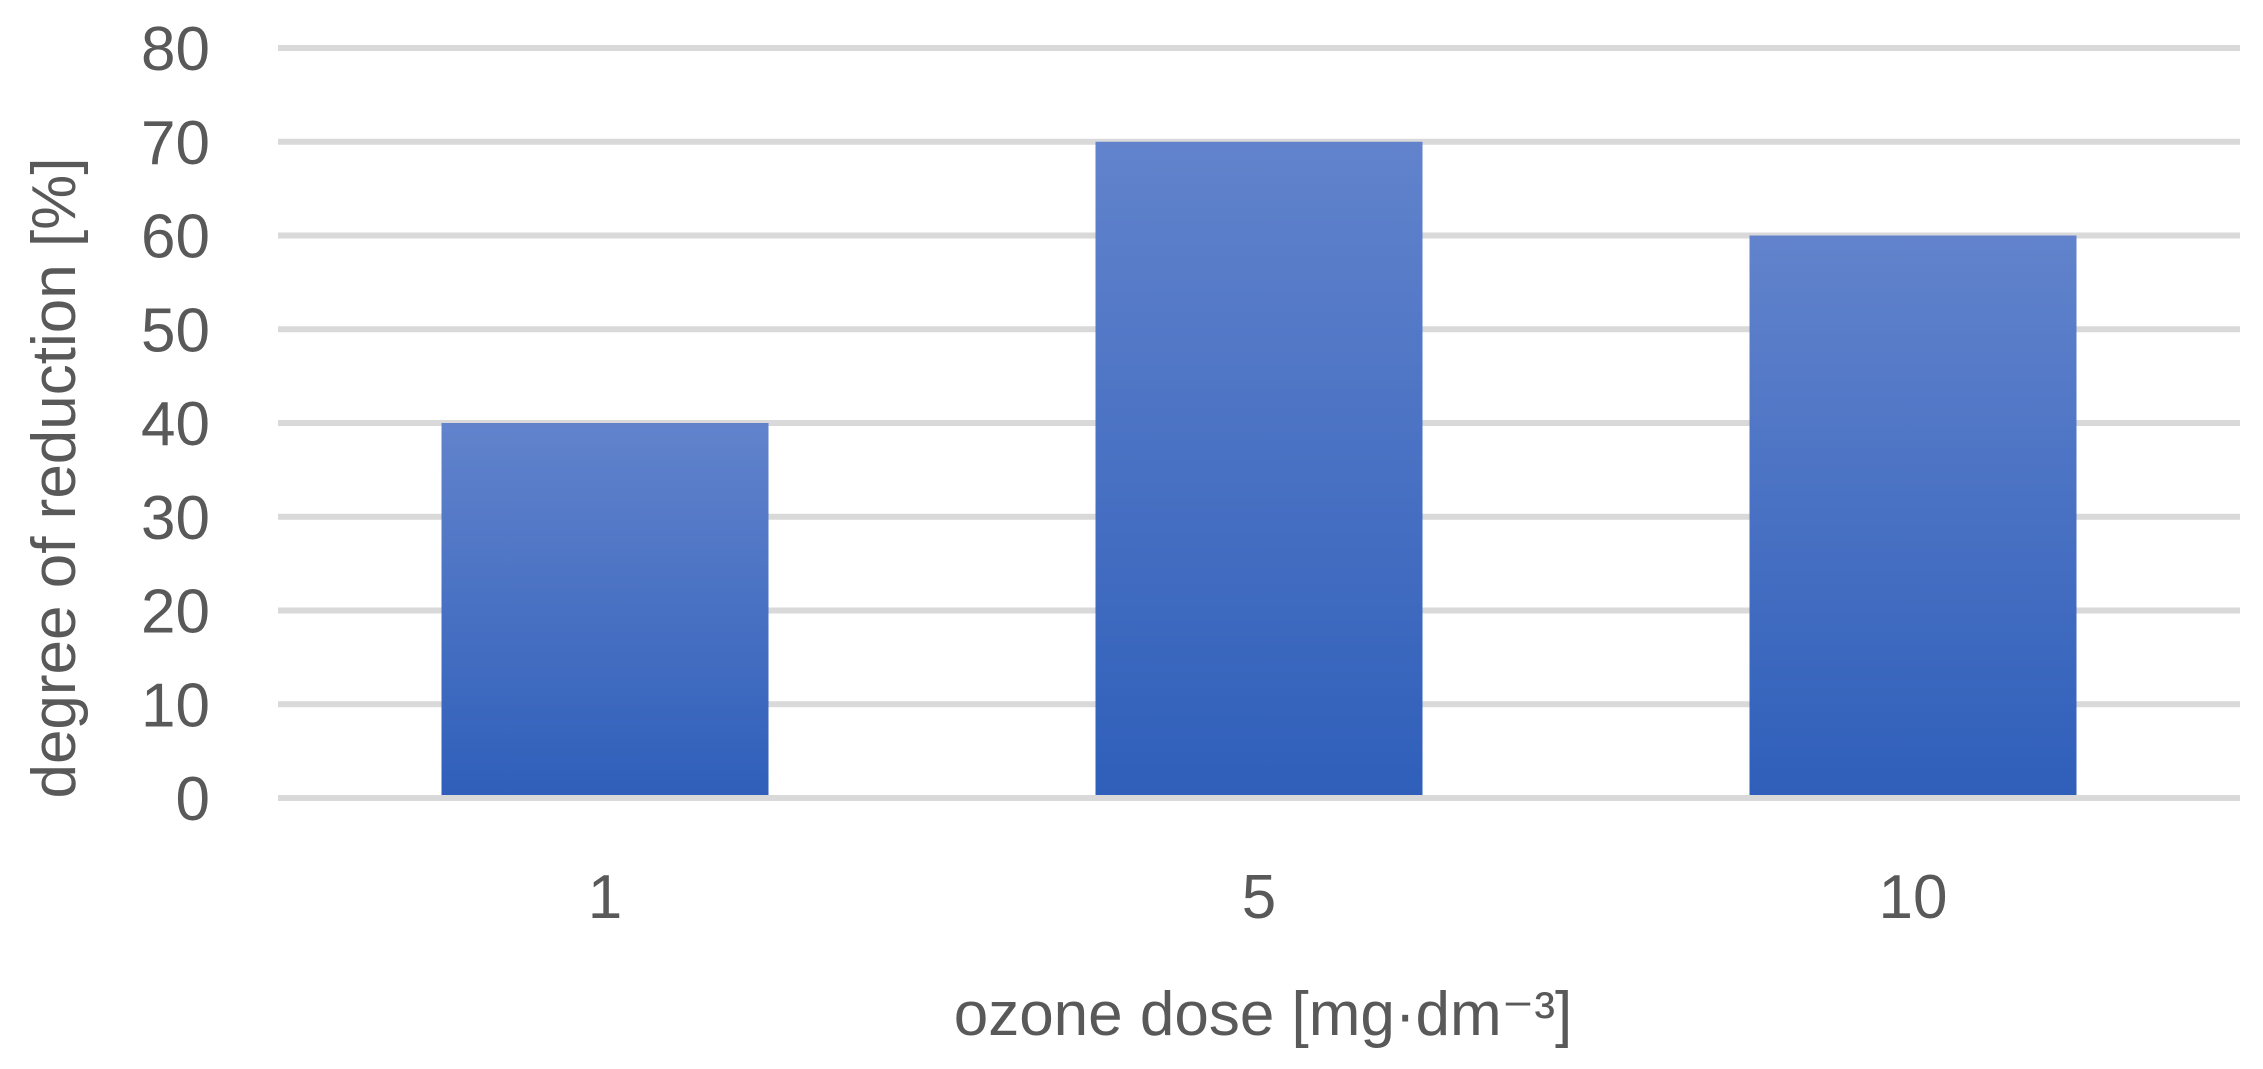 This screenshot has width=2263, height=1069. Describe the element at coordinates (193, 799) in the screenshot. I see `y-tick-label: 0` at that location.